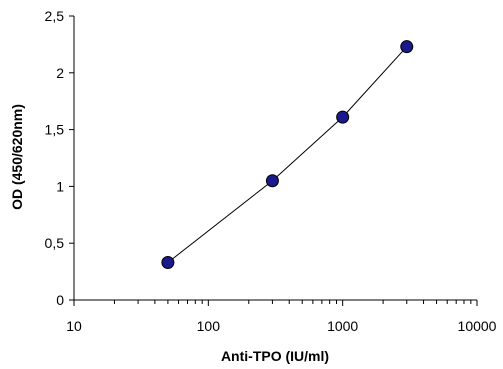  I want to click on x-axis-label: Anti-TPO (IU/ml), so click(275, 356).